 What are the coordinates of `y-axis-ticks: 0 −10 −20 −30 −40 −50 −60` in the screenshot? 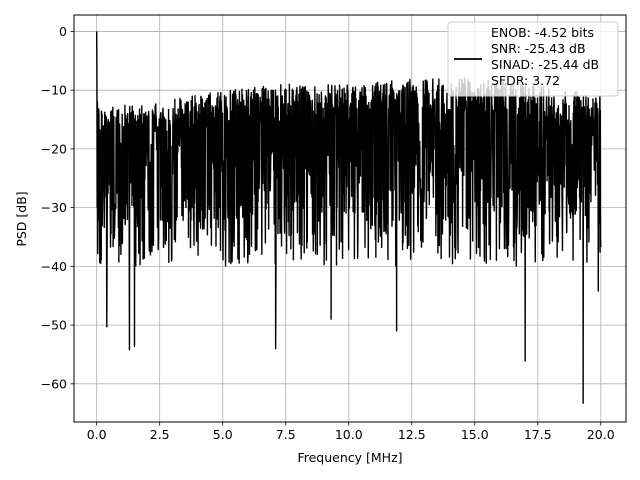 It's located at (57, 207).